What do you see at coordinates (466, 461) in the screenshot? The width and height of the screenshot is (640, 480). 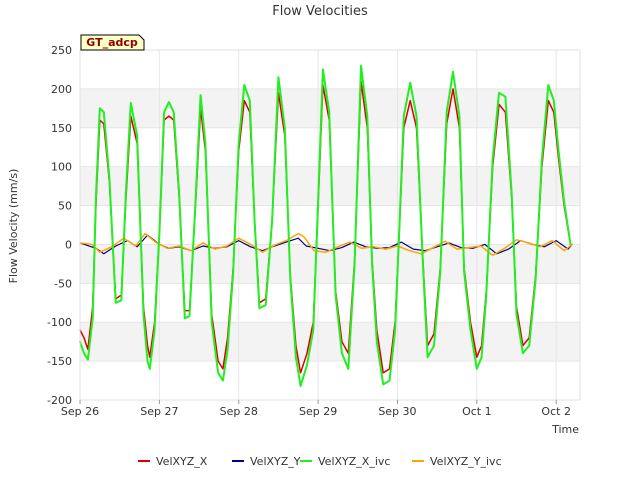 I see `legend-label: VelXYZ_Y_ivc` at bounding box center [466, 461].